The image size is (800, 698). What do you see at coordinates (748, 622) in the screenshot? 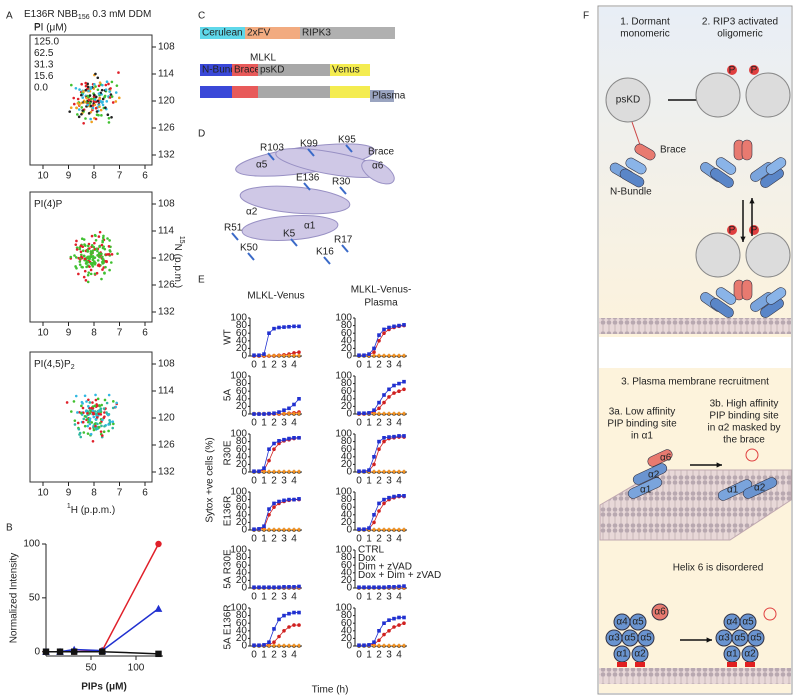
I see `helix-end` at bounding box center [748, 622].